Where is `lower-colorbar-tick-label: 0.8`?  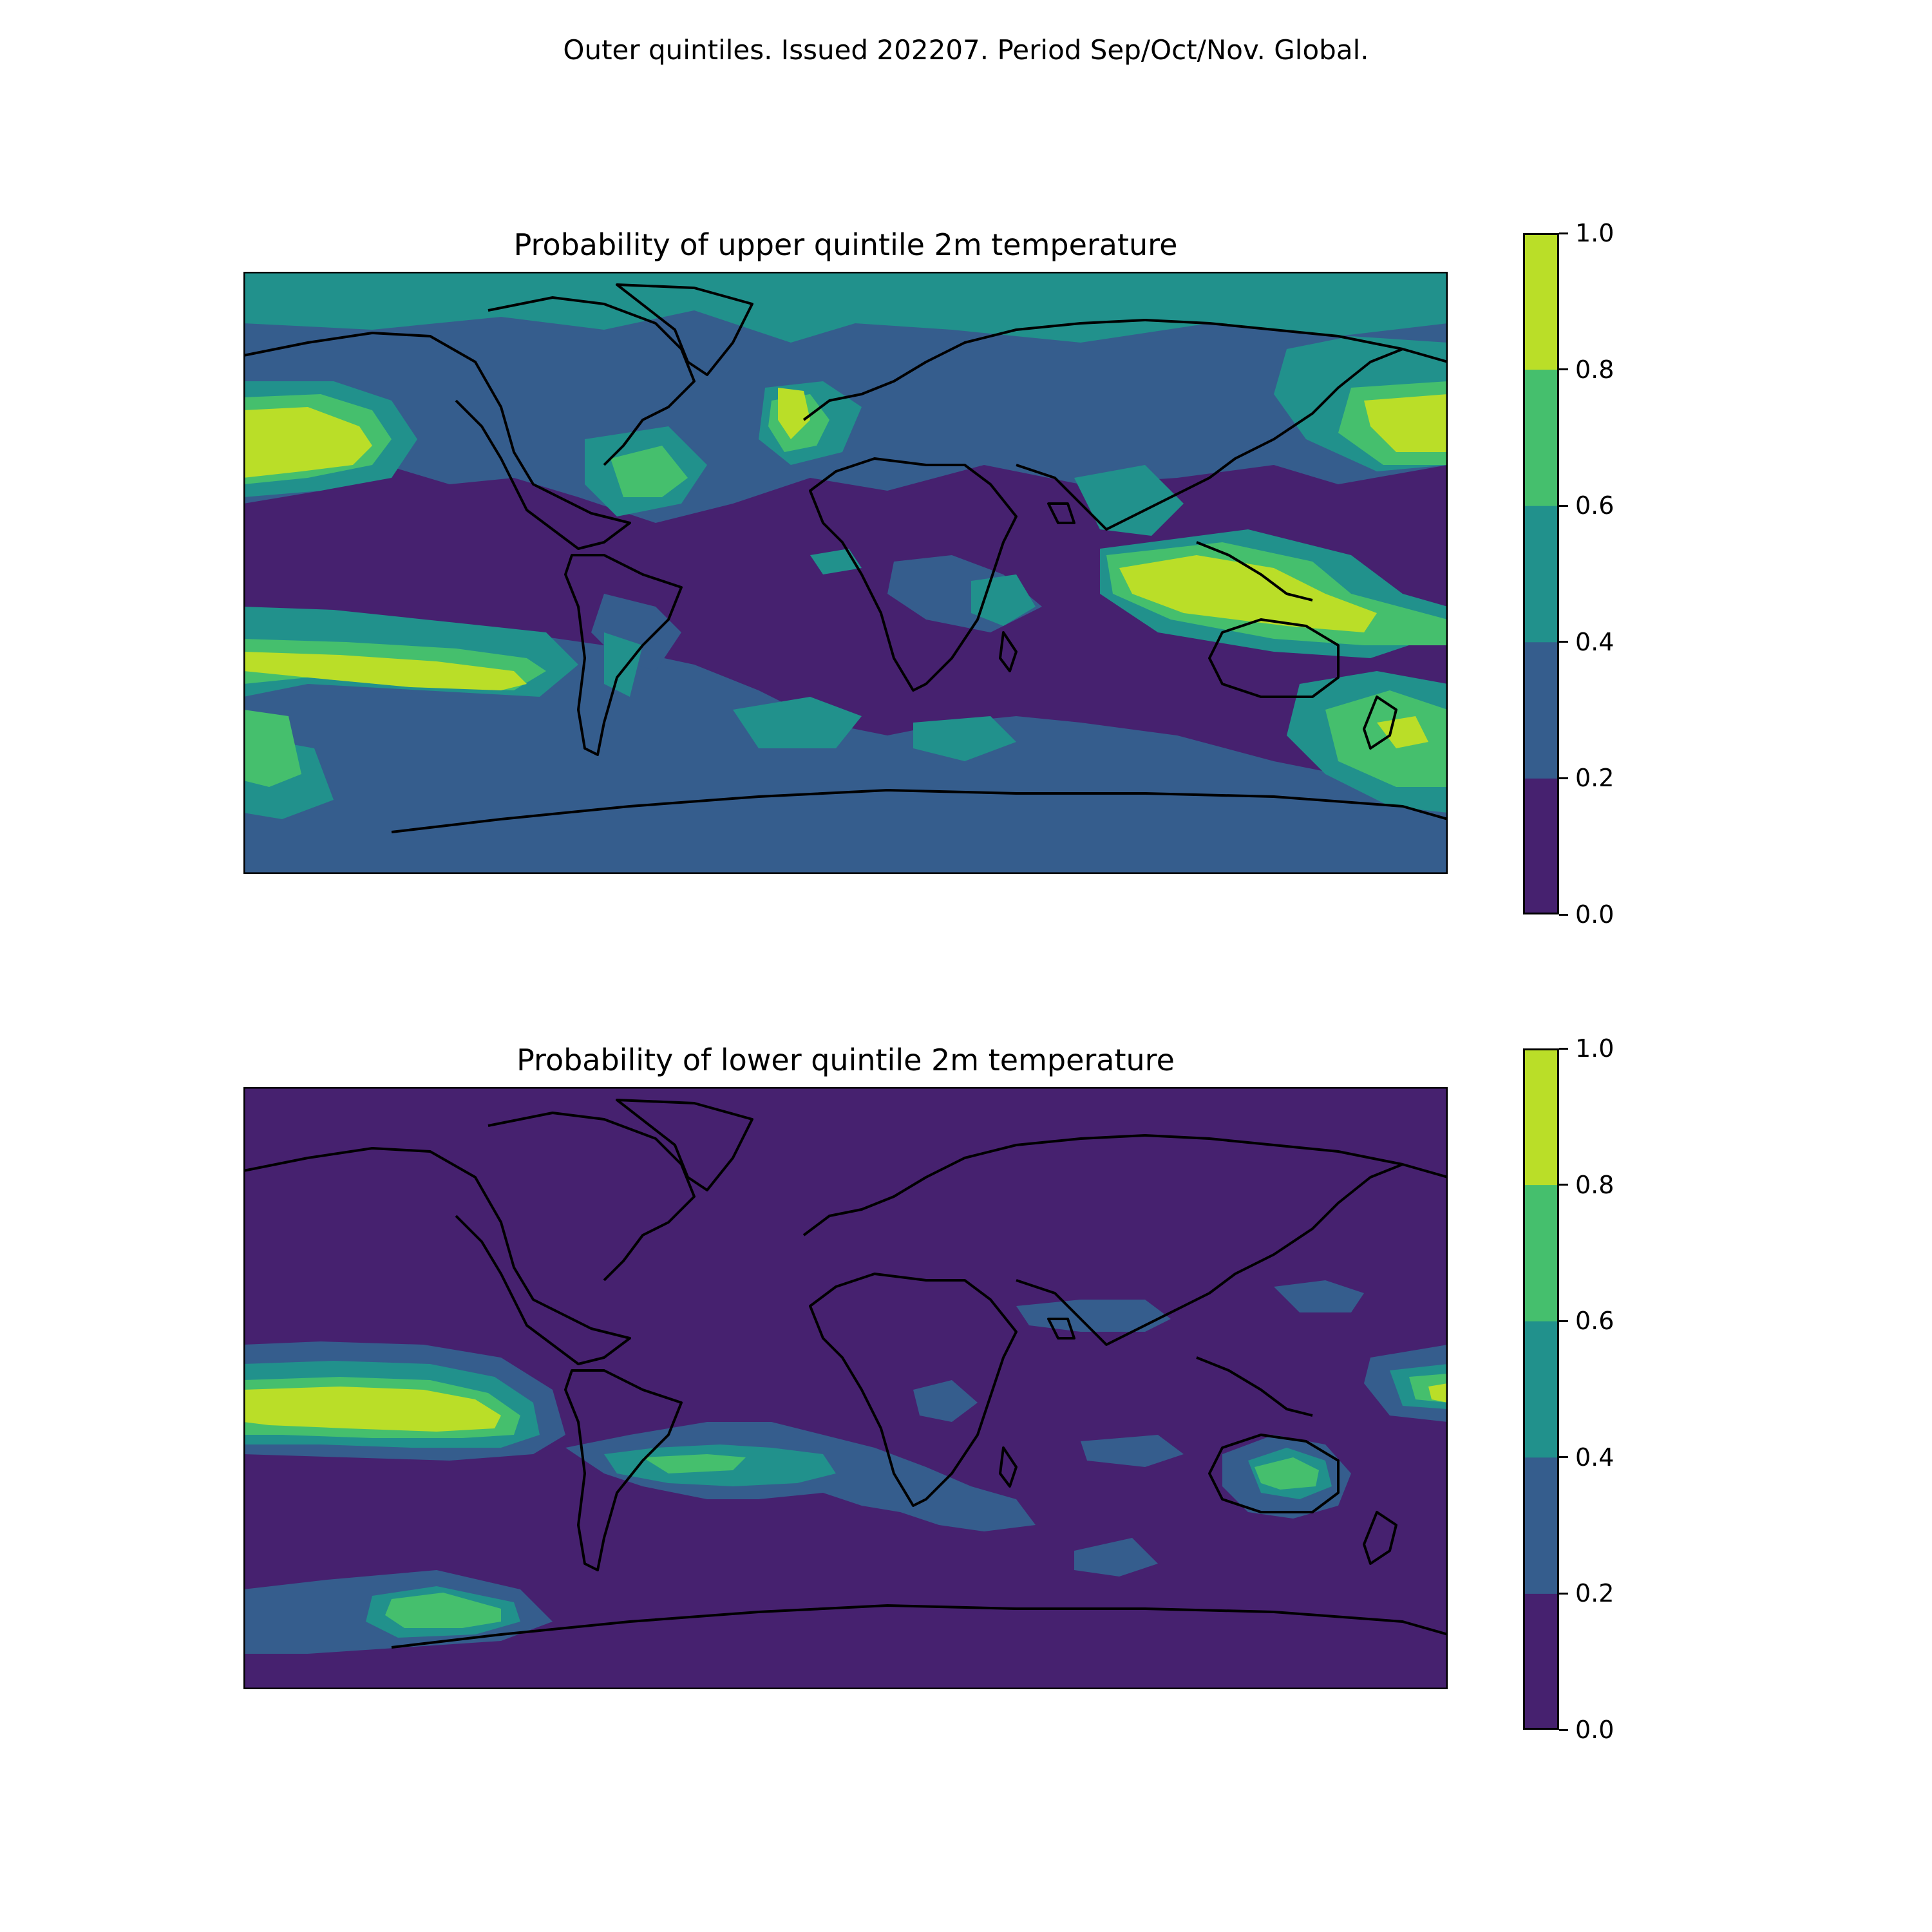
lower-colorbar-tick-label: 0.8 is located at coordinates (1595, 1185).